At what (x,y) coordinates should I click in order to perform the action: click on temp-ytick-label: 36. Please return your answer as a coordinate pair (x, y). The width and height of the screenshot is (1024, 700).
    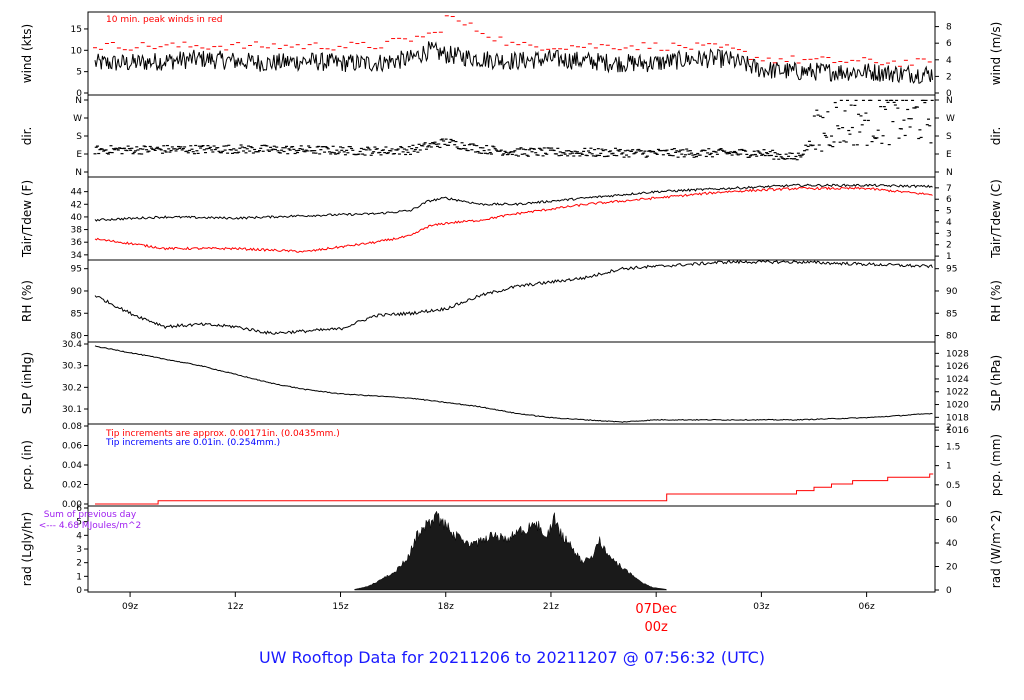
    Looking at the image, I should click on (77, 243).